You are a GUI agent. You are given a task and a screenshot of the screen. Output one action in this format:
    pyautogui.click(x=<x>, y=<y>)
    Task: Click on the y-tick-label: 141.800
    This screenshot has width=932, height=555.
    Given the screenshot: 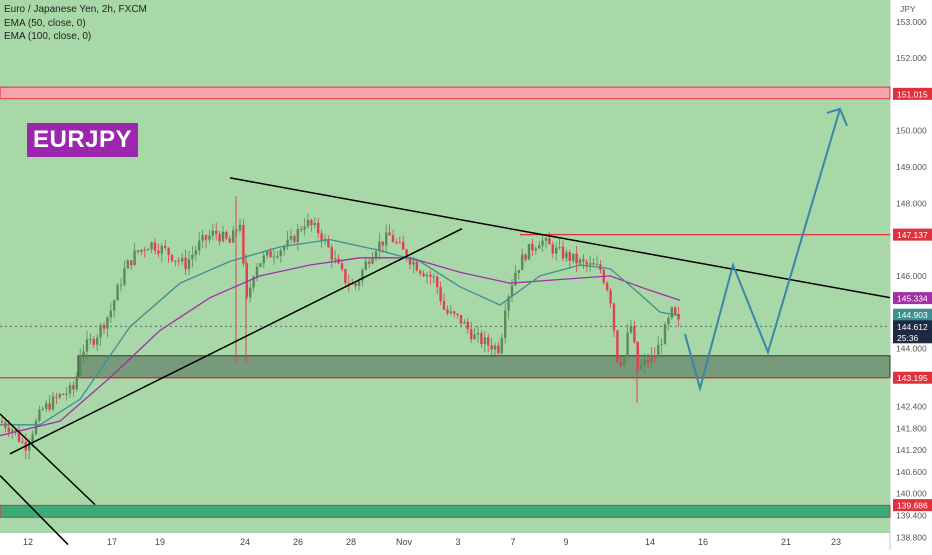 What is the action you would take?
    pyautogui.click(x=911, y=428)
    